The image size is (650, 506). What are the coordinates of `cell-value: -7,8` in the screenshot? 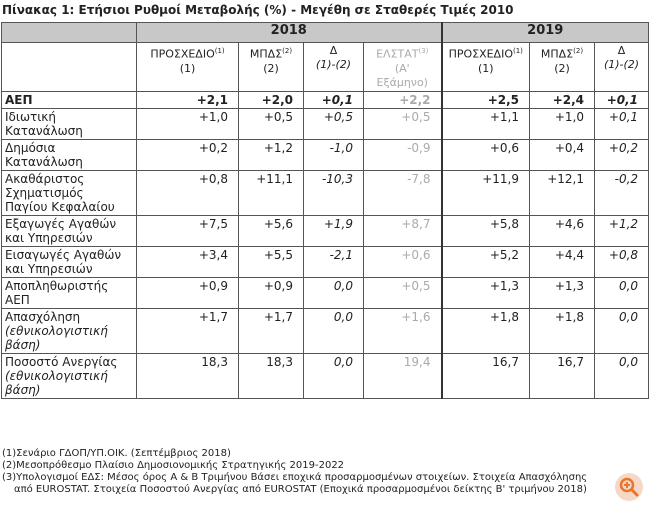 It's located at (402, 192).